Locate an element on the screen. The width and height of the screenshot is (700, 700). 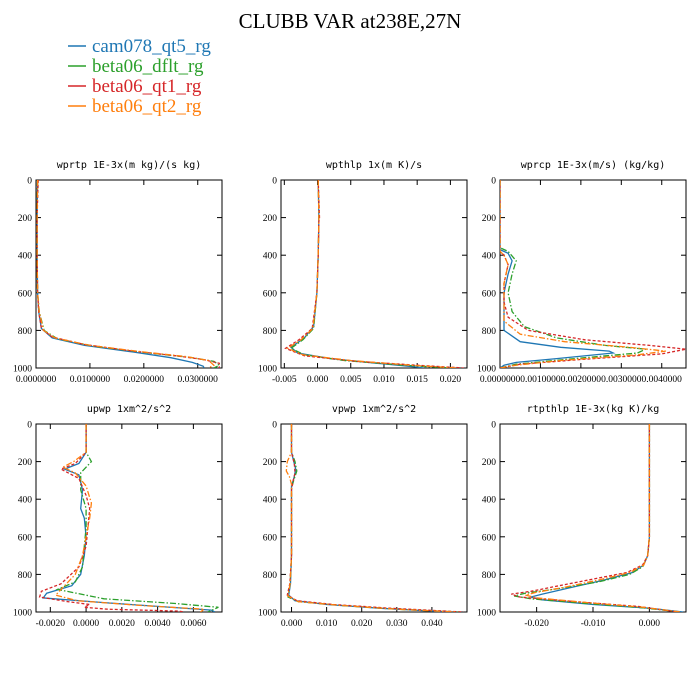
x-tick-label: -0.020 is located at coordinates (536, 624).